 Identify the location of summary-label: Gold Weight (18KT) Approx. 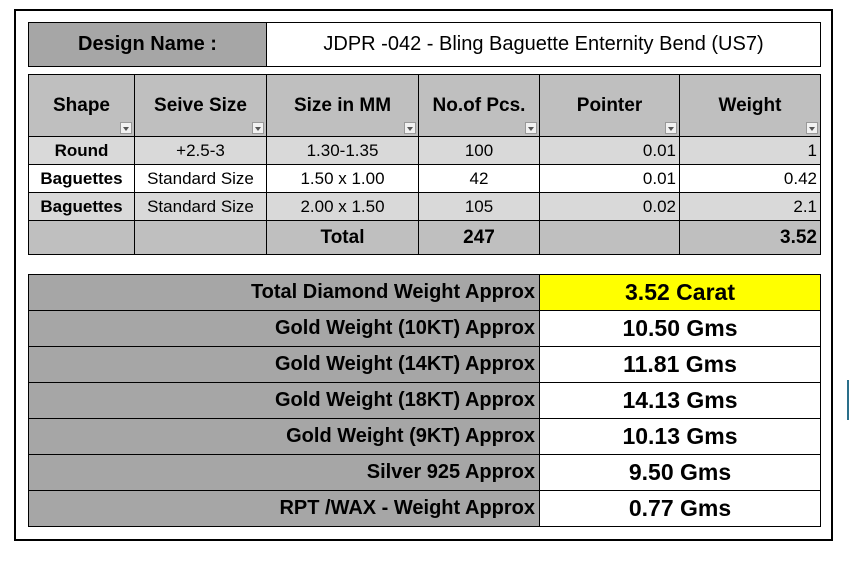
(284, 400).